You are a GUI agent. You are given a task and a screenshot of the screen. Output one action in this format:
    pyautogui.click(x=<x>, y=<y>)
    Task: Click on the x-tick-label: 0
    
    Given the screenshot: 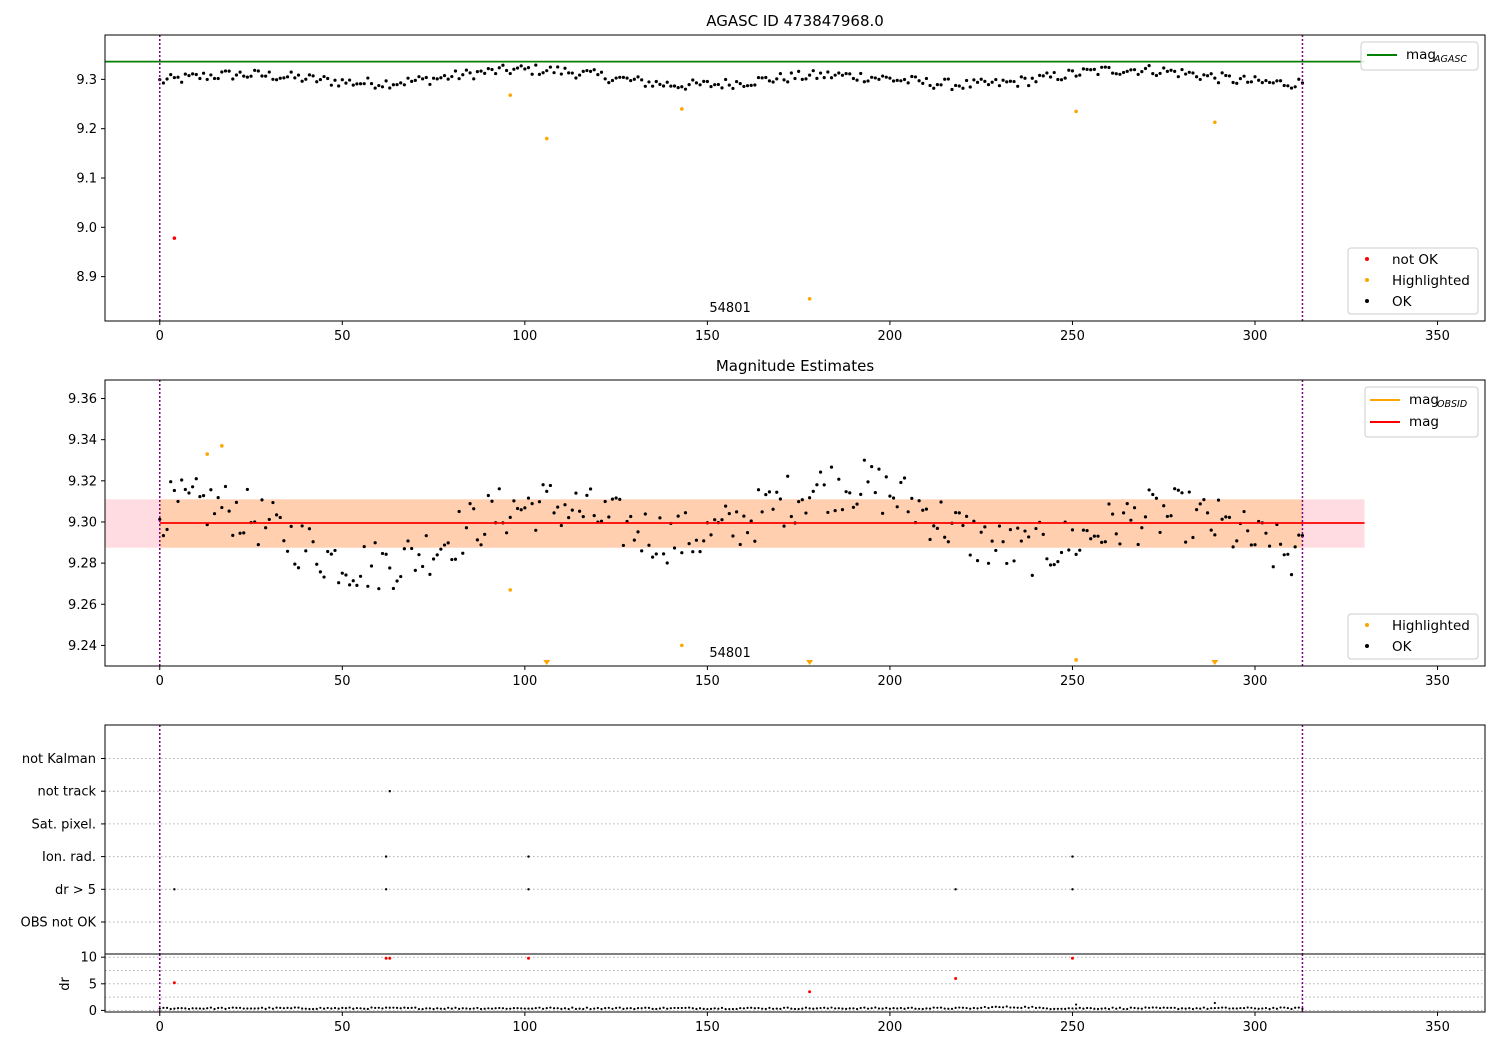 What is the action you would take?
    pyautogui.click(x=160, y=681)
    